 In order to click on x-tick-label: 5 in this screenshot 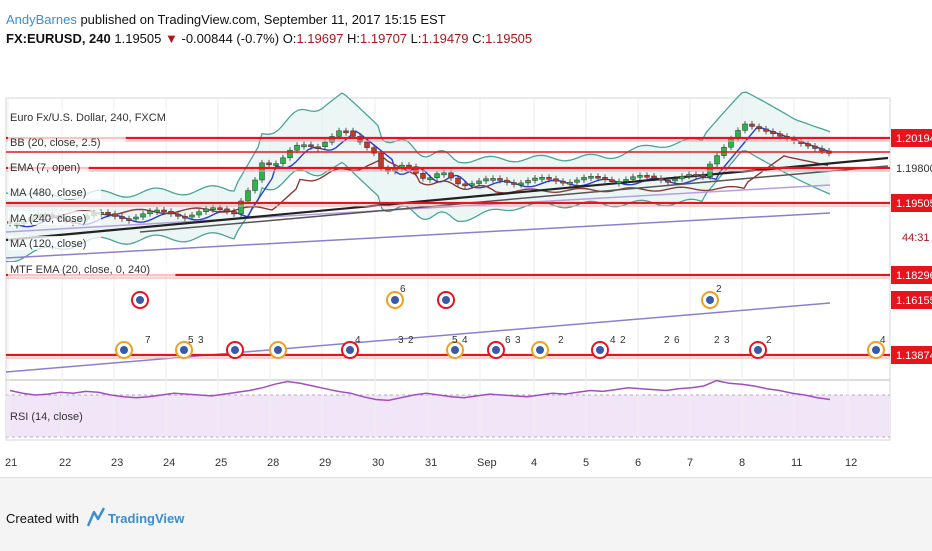, I will do `click(586, 463)`.